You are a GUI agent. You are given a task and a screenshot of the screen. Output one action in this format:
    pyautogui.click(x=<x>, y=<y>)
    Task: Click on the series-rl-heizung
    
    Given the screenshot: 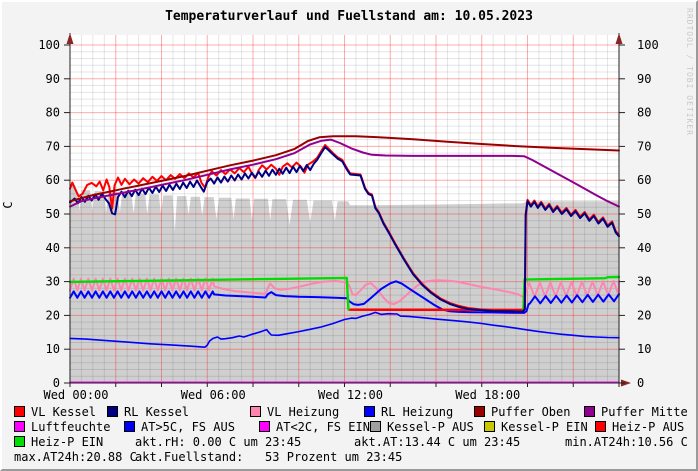 What is the action you would take?
    pyautogui.click(x=344, y=297)
    